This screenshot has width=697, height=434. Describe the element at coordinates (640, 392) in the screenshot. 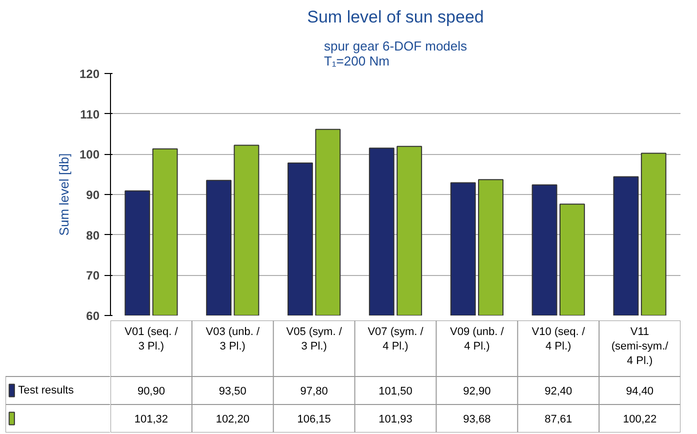

I see `data-label: 94,40` at that location.